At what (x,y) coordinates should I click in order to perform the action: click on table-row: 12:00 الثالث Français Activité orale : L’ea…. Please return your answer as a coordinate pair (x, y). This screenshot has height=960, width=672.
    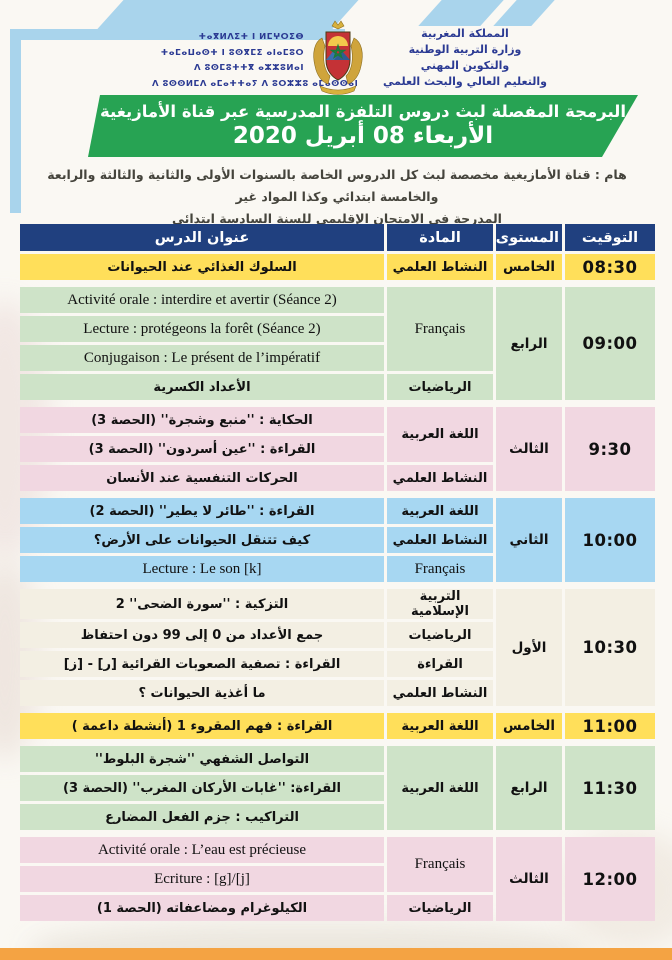
    Looking at the image, I should click on (337, 879).